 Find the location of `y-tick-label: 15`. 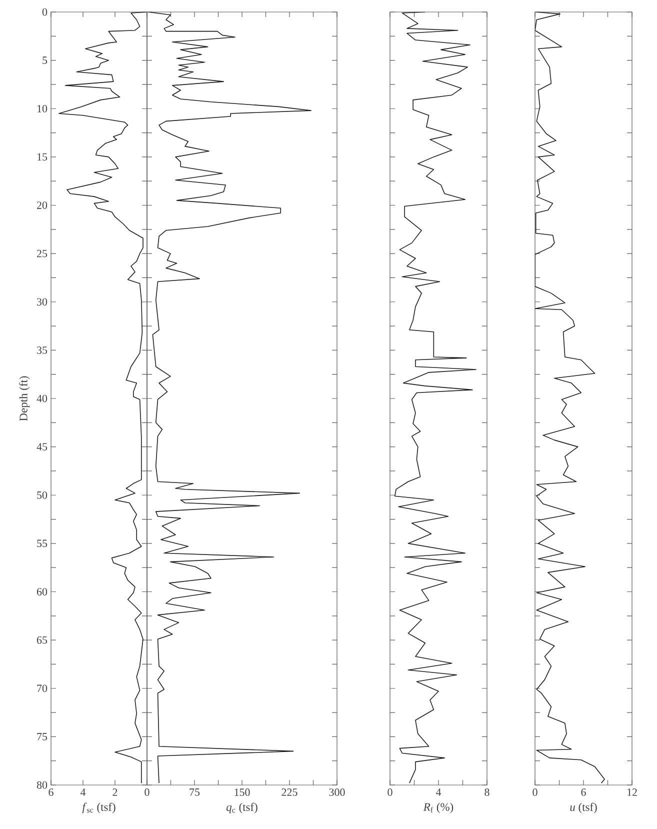

y-tick-label: 15 is located at coordinates (42, 157).